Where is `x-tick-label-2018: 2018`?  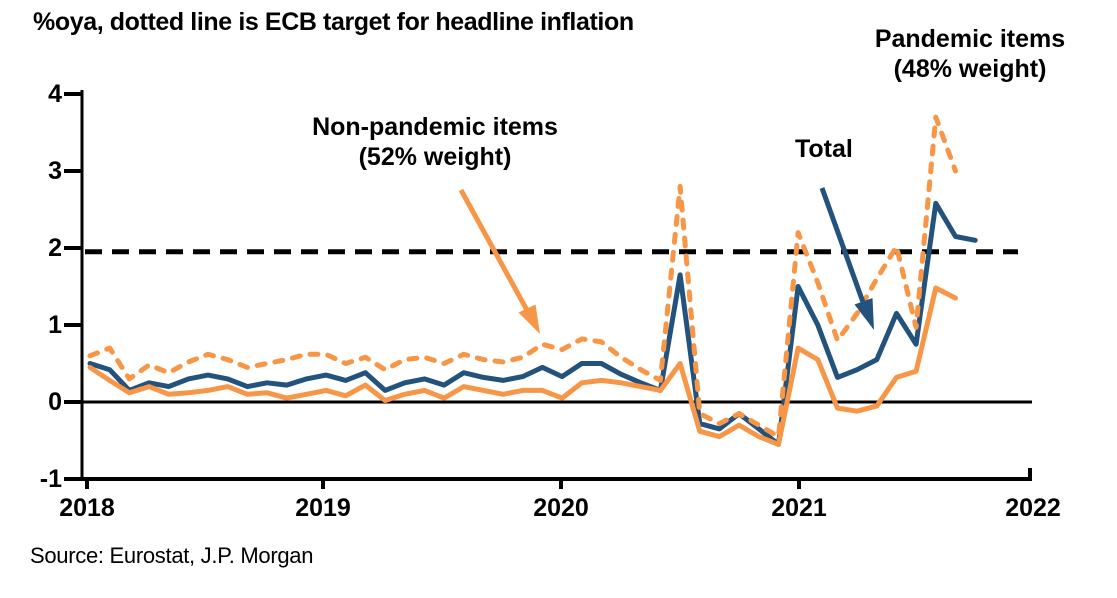
x-tick-label-2018: 2018 is located at coordinates (87, 508).